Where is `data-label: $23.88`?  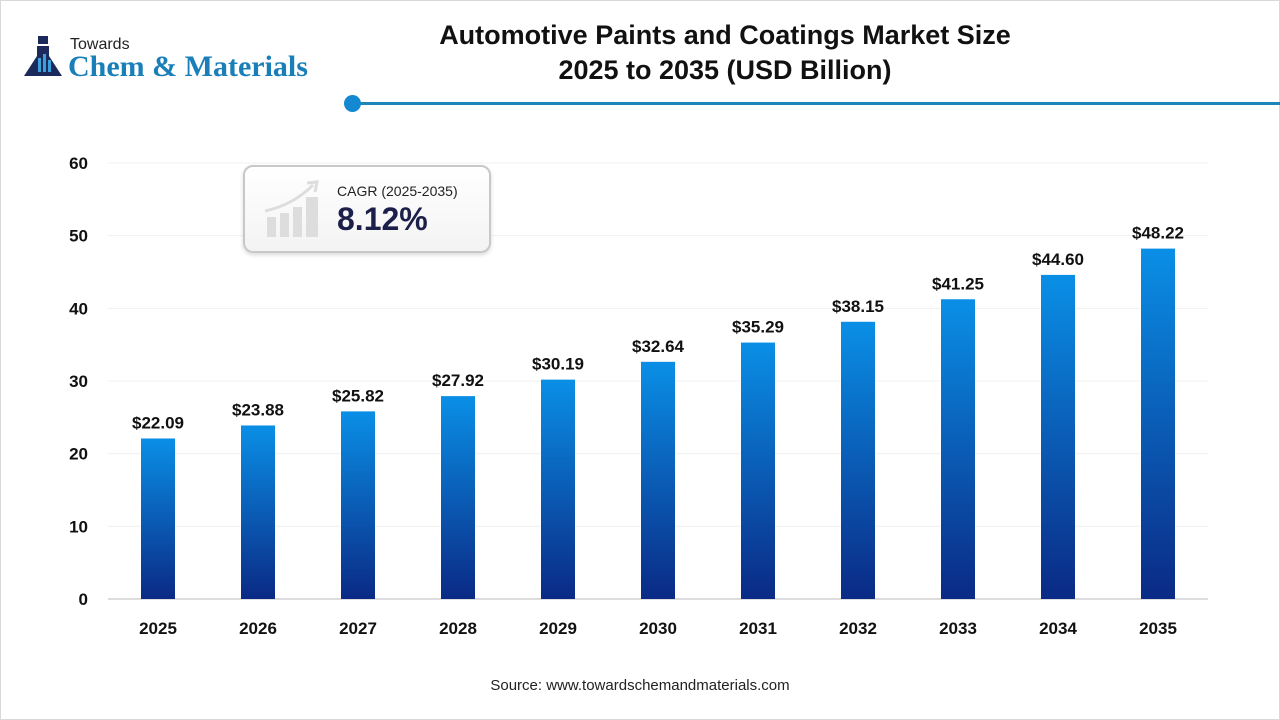
data-label: $23.88 is located at coordinates (258, 409).